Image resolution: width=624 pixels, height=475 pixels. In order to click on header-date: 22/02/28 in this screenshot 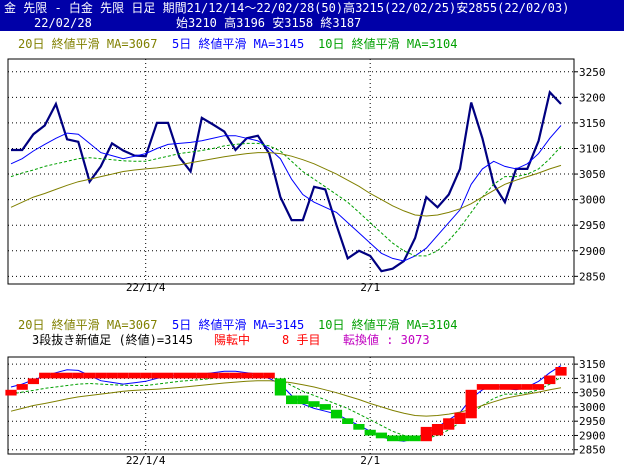, I will do `click(63, 23)`.